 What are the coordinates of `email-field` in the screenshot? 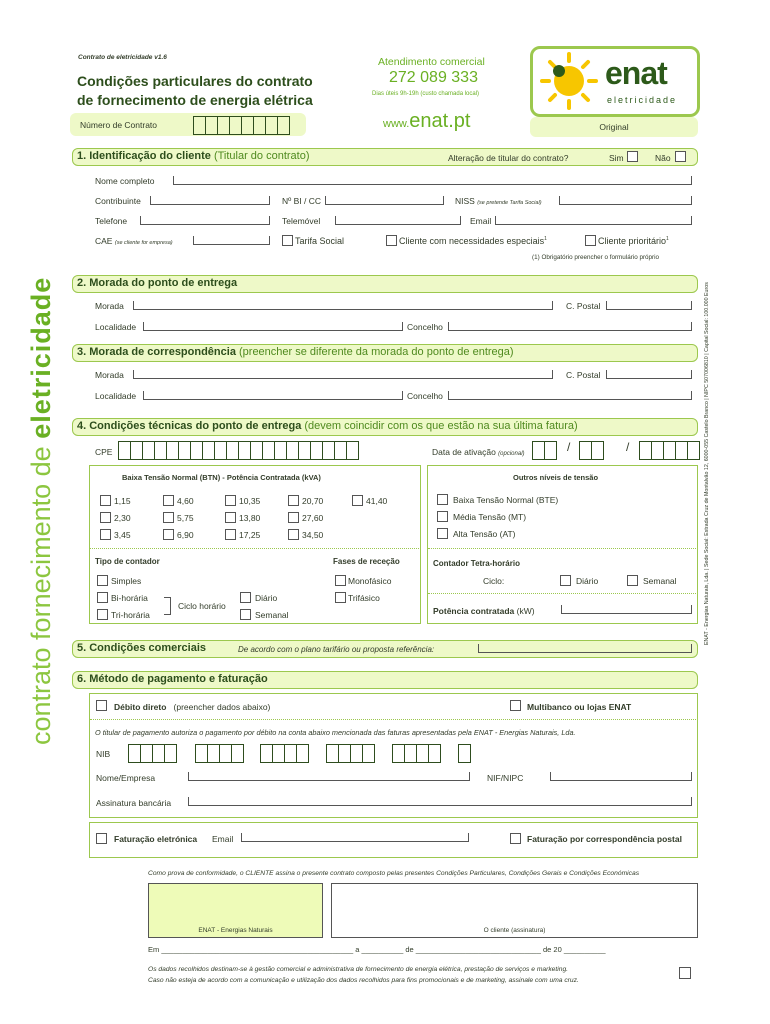 It's located at (593, 220).